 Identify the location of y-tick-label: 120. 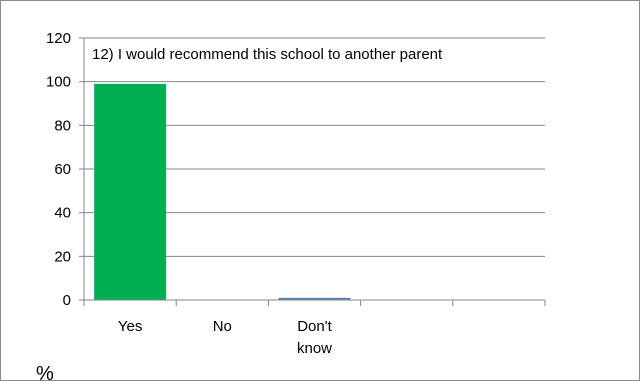
(58, 38).